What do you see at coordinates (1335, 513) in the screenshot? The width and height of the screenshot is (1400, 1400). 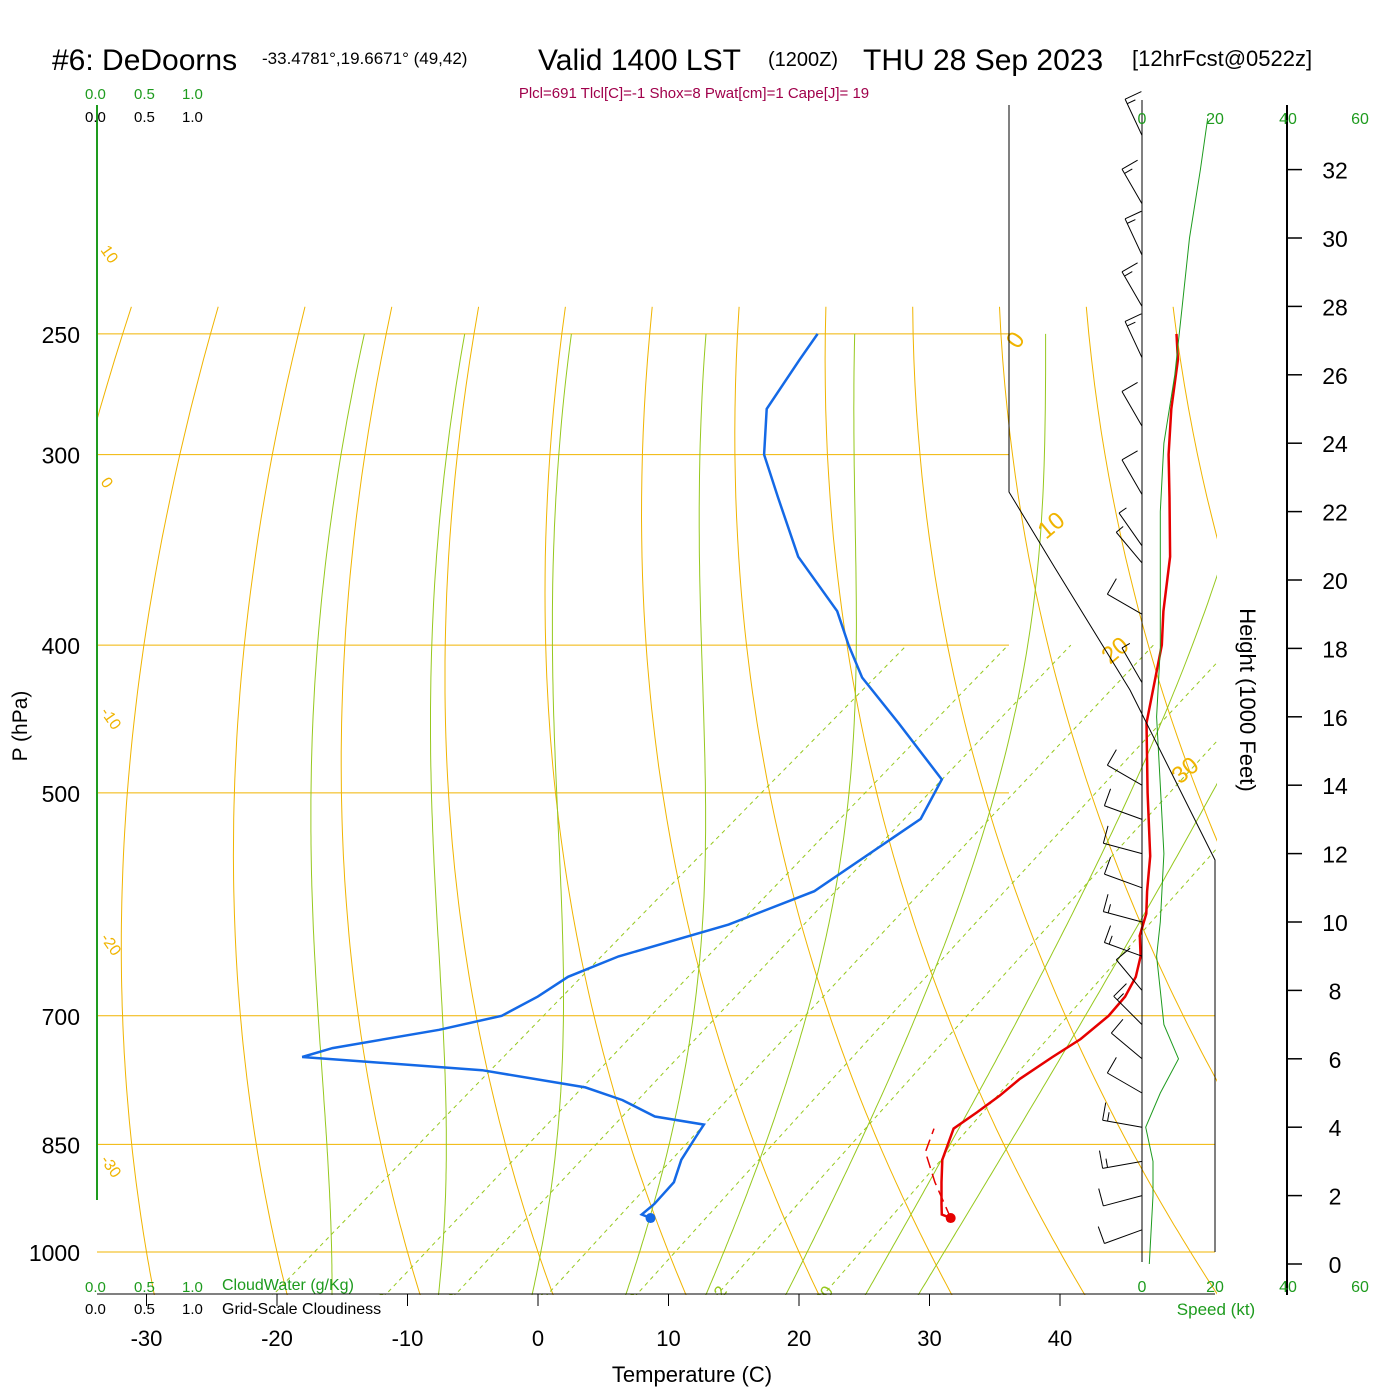 I see `height-tick-label: 22` at bounding box center [1335, 513].